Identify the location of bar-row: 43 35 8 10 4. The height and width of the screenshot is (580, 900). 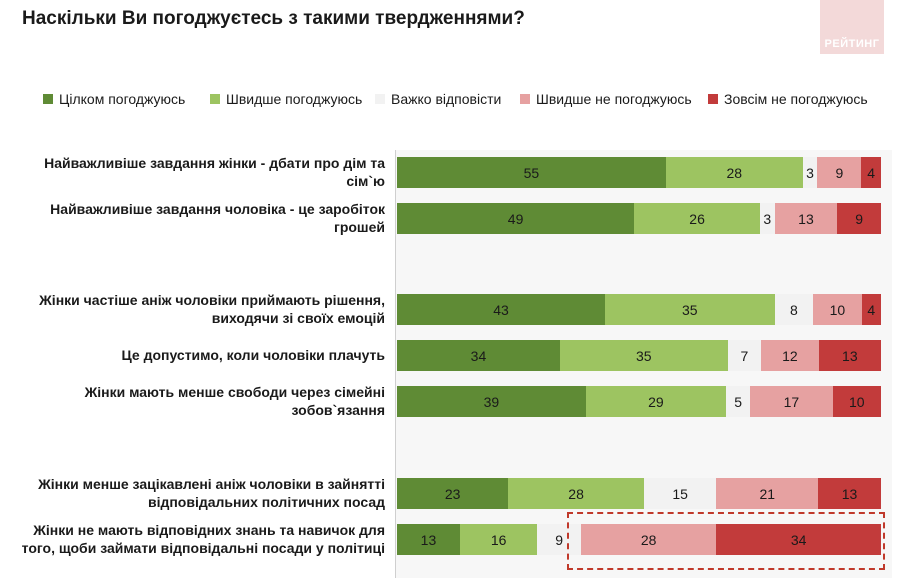
(639, 309).